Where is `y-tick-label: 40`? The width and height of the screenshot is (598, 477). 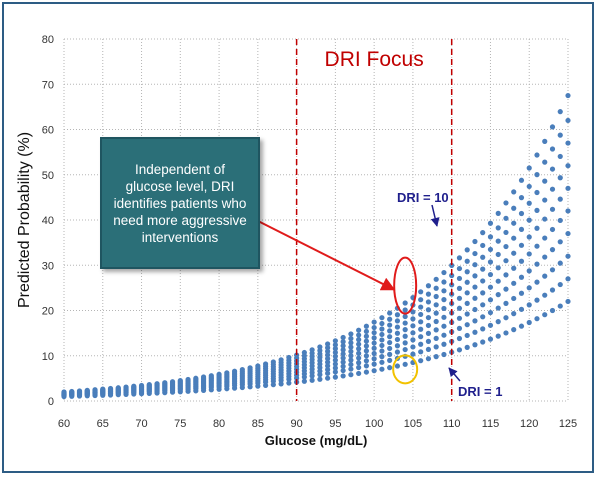
y-tick-label: 40 is located at coordinates (48, 221).